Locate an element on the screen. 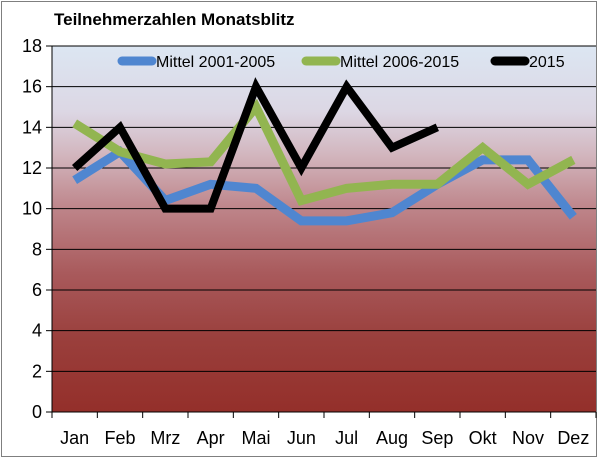 Image resolution: width=600 pixels, height=460 pixels. x-tick-label: Mrz is located at coordinates (165, 438).